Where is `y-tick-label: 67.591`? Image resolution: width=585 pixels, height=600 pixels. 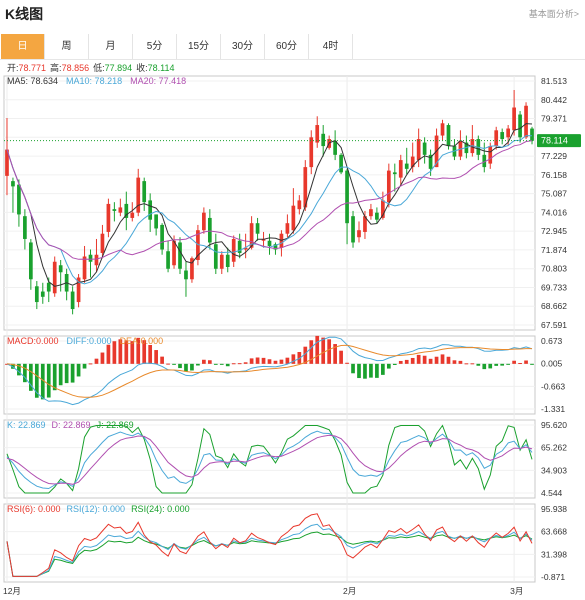 y-tick-label: 67.591 is located at coordinates (554, 325).